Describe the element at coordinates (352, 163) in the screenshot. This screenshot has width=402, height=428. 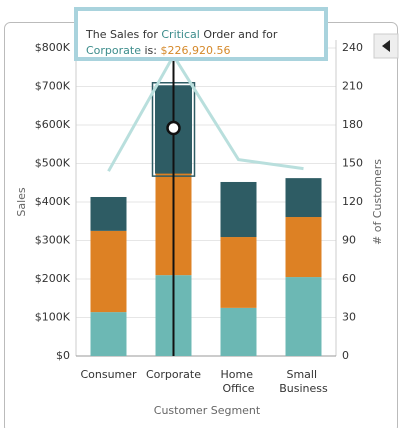
I see `y2-tick-label: 150` at that location.